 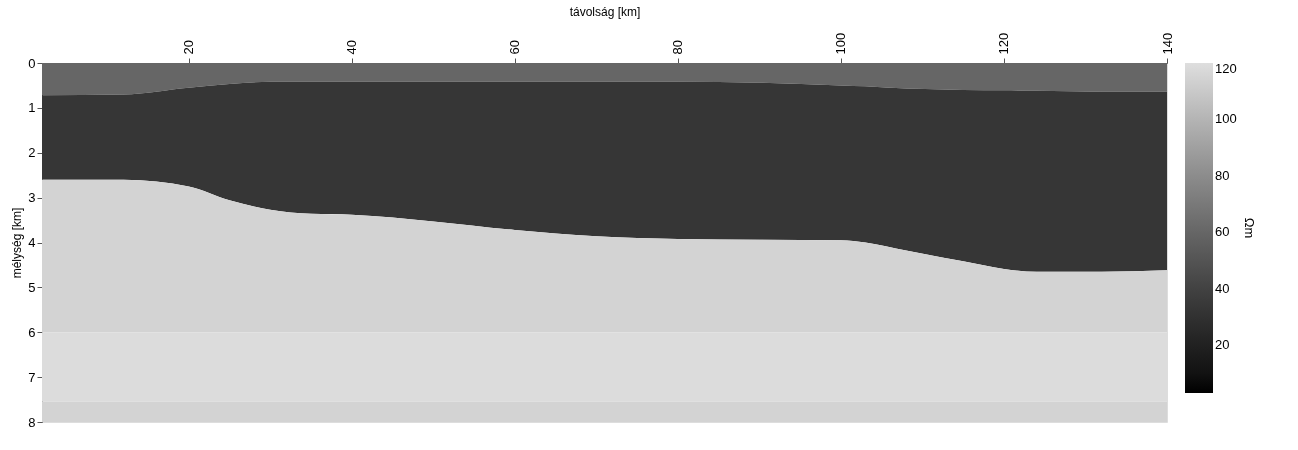 I want to click on x-tick-label: 80, so click(x=678, y=47).